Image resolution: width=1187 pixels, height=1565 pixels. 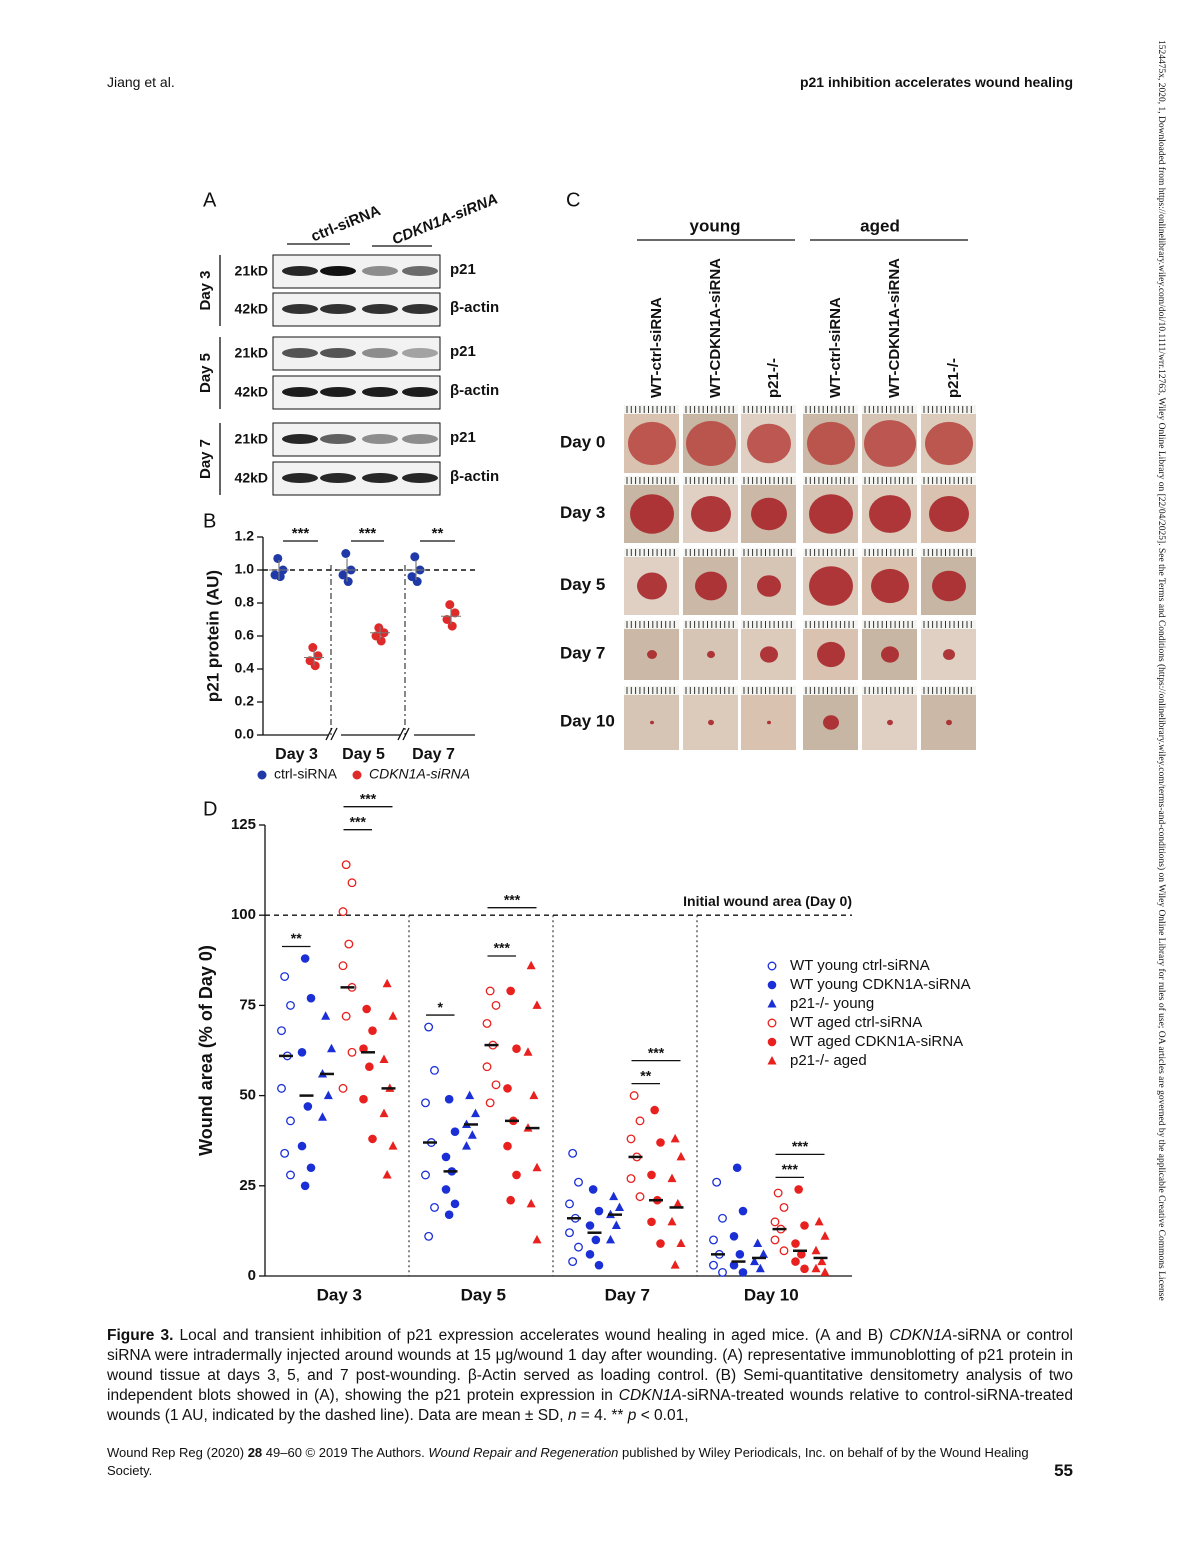 I want to click on legend-label: p21-/- young, so click(x=832, y=1003).